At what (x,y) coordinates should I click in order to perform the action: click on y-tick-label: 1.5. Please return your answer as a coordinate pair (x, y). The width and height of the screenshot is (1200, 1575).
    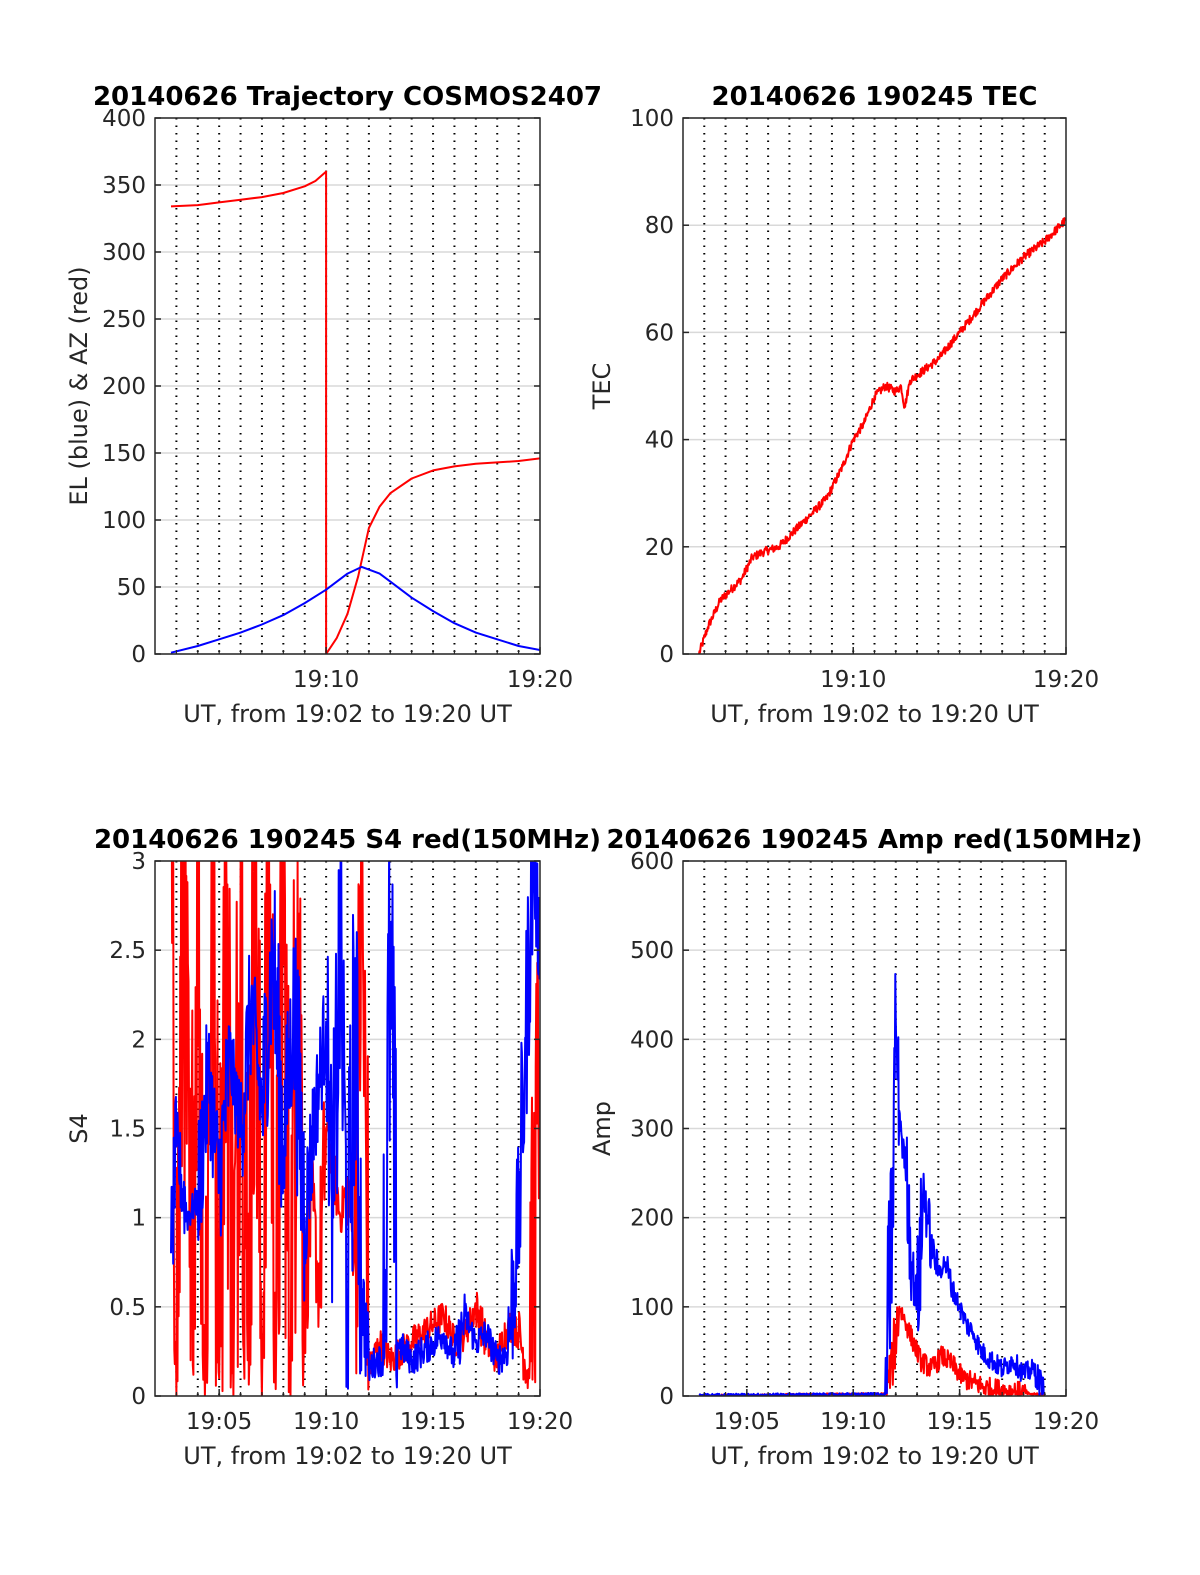
    Looking at the image, I should click on (127, 1130).